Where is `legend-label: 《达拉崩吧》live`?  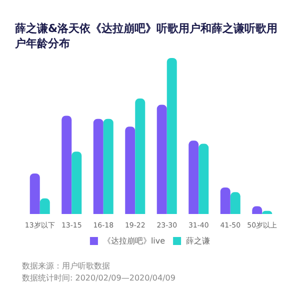 legend-label: 《达拉崩吧》live is located at coordinates (134, 241).